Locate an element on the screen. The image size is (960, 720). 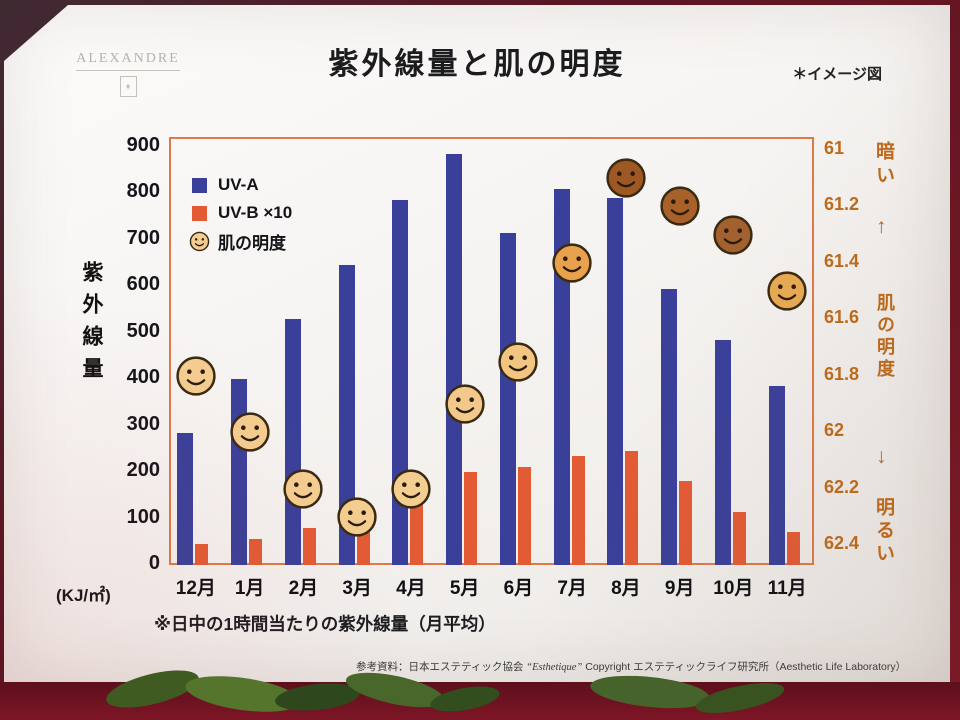
left-tick-label: 300 is located at coordinates (143, 423).